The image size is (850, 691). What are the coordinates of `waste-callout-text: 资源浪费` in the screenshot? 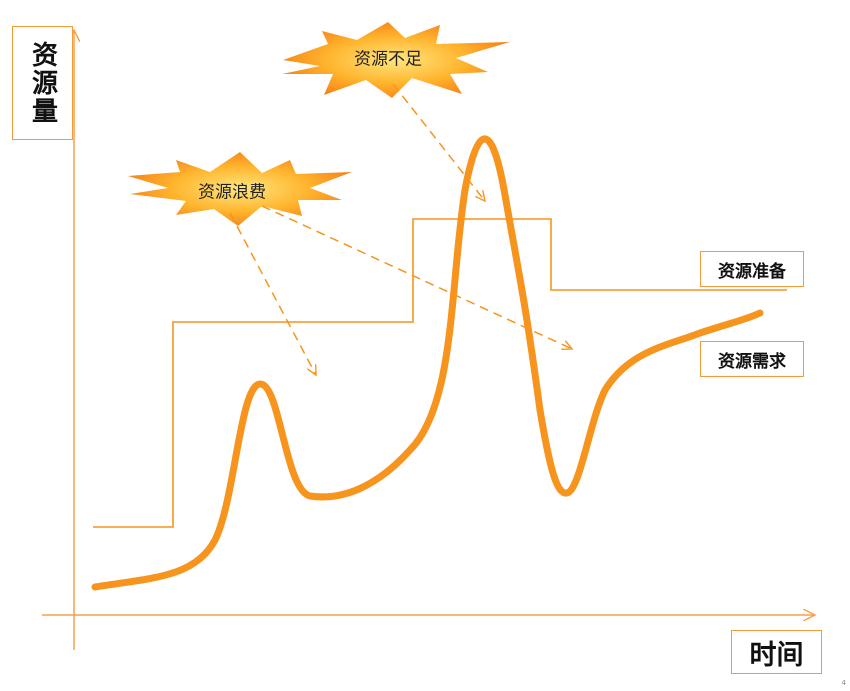 It's located at (232, 192).